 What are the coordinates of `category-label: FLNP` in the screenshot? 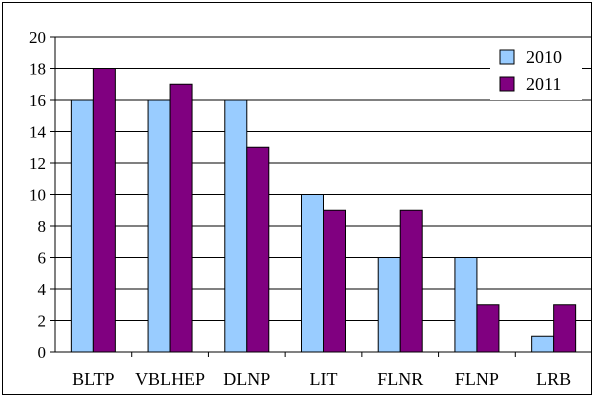 It's located at (477, 379).